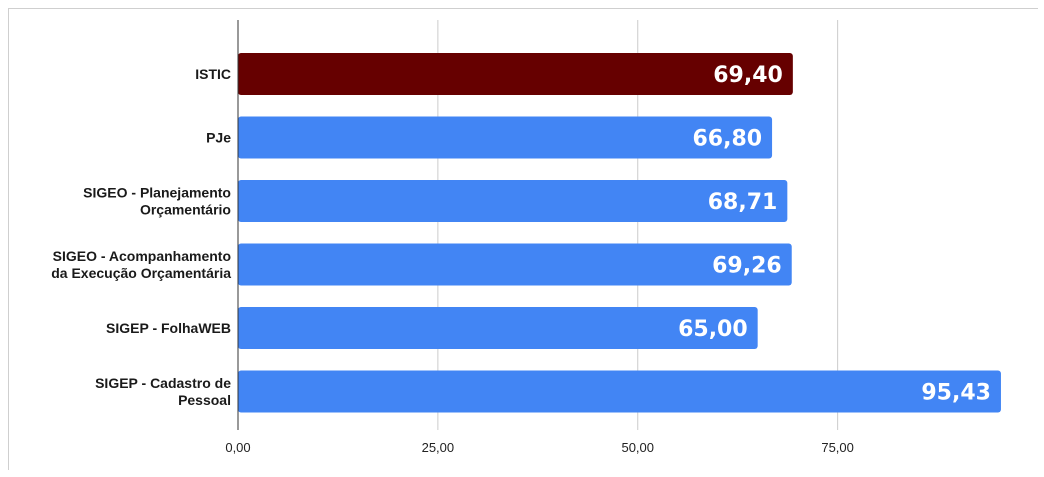 Image resolution: width=1044 pixels, height=477 pixels. I want to click on x-tick-label-2: 50,00, so click(637, 447).